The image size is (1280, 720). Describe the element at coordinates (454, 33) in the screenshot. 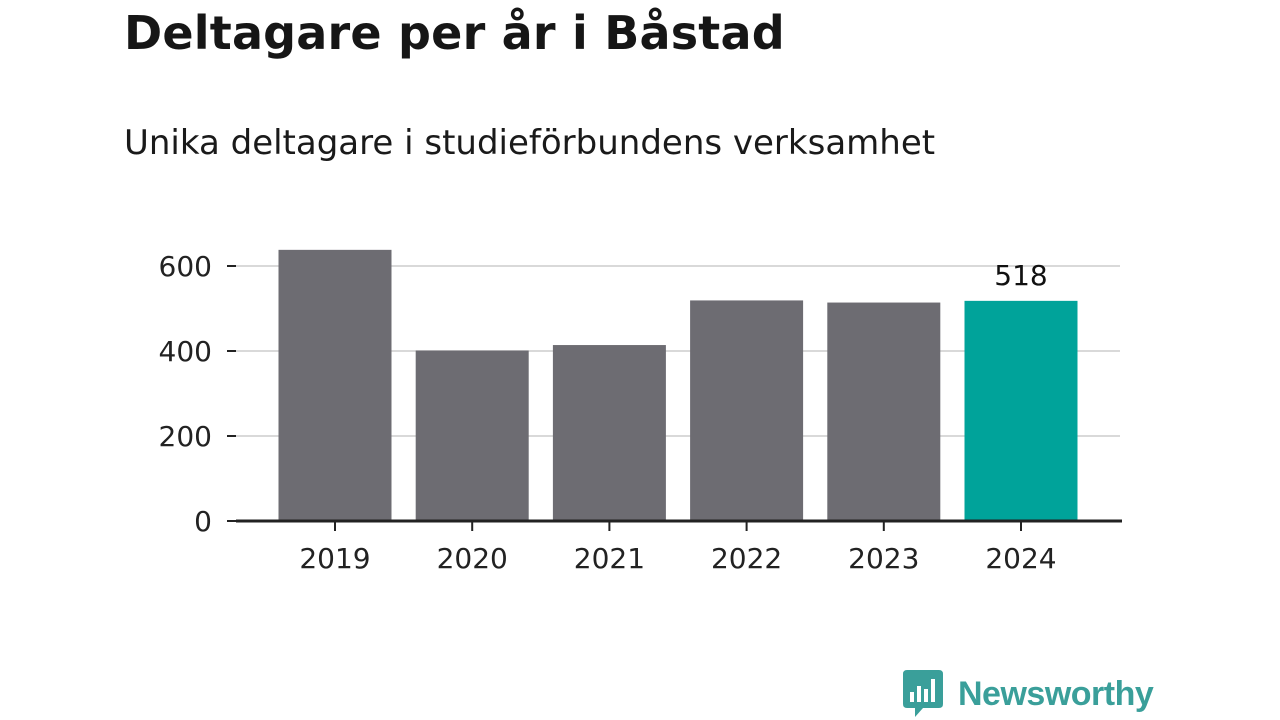

I see `chart-title: Deltagare per år i Båstad` at that location.